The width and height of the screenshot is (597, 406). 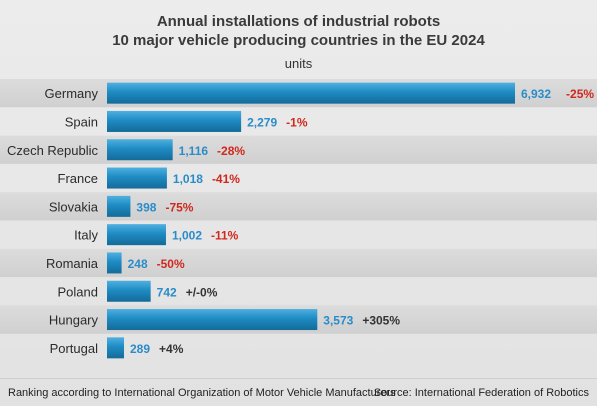 I want to click on category-label: Italy, so click(x=86, y=235).